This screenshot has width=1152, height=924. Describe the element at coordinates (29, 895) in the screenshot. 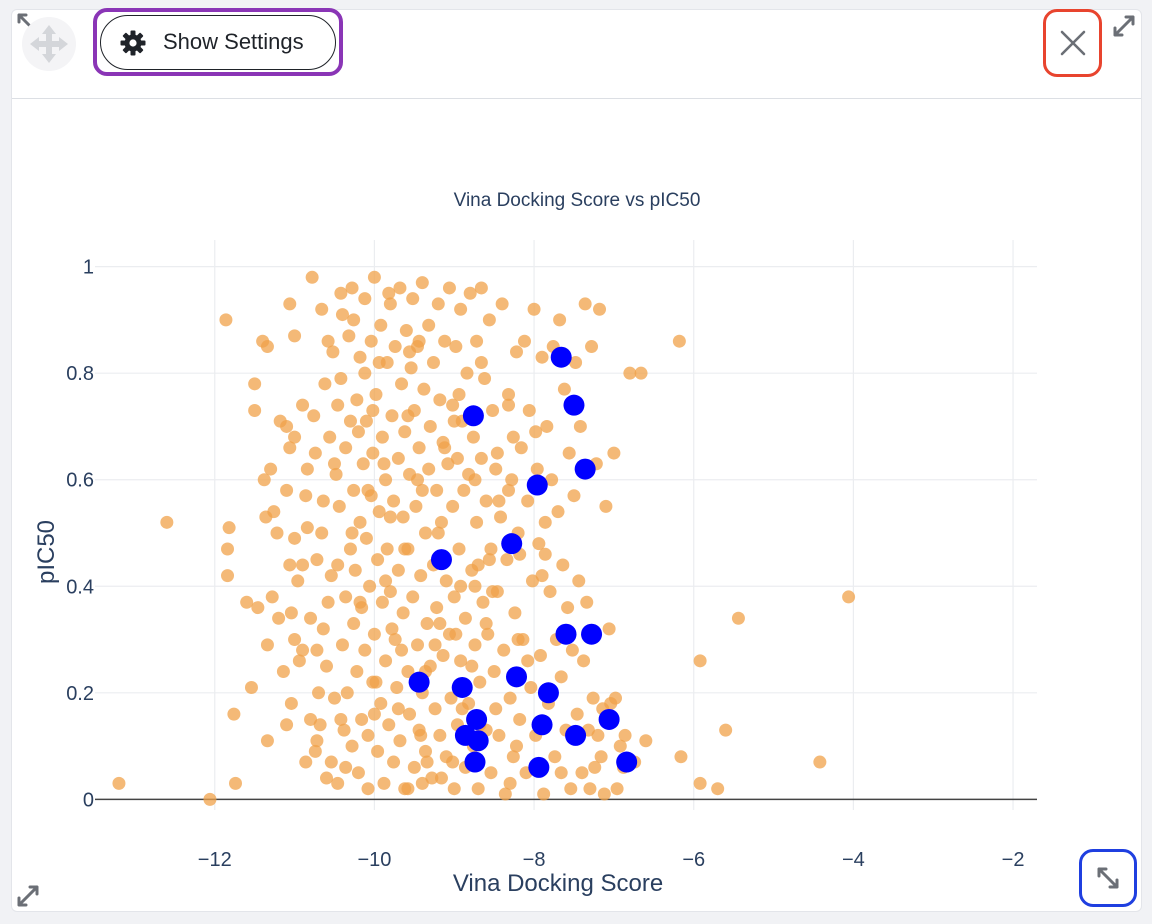

I see `resize-handle-bottom-left` at that location.